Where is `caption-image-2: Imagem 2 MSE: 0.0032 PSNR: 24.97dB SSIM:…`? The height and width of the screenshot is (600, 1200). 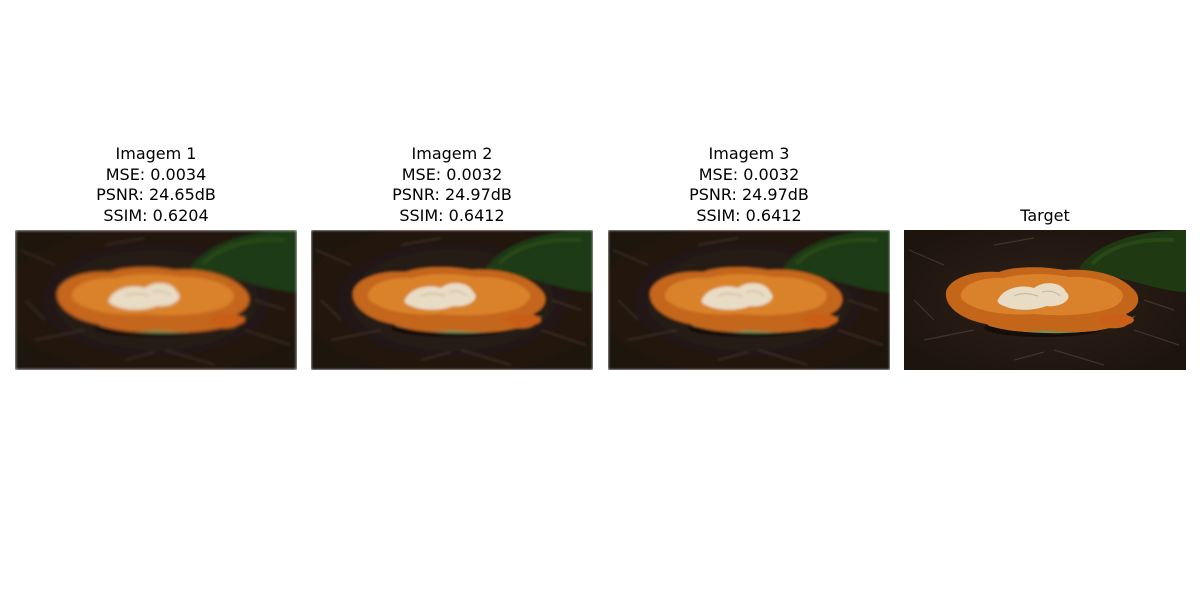
caption-image-2: Imagem 2 MSE: 0.0032 PSNR: 24.97dB SSIM:… is located at coordinates (452, 185).